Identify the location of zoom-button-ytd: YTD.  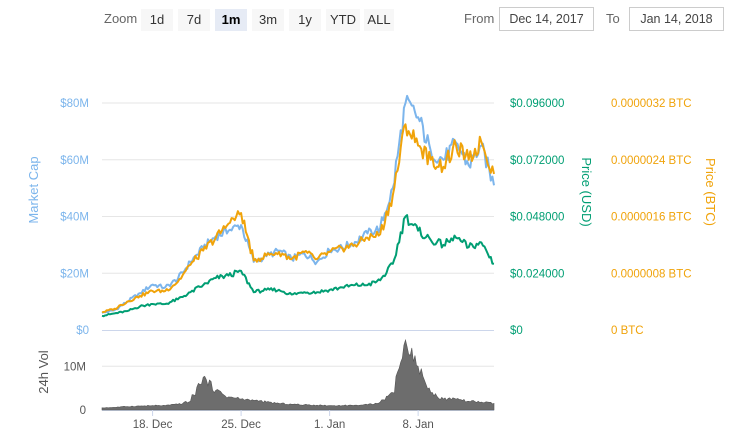
(343, 20).